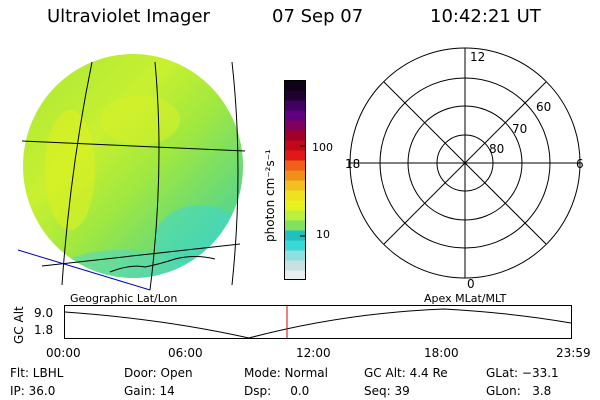 This screenshot has height=400, width=600. Describe the element at coordinates (519, 391) in the screenshot. I see `status-glon: GLon: 3.8` at that location.